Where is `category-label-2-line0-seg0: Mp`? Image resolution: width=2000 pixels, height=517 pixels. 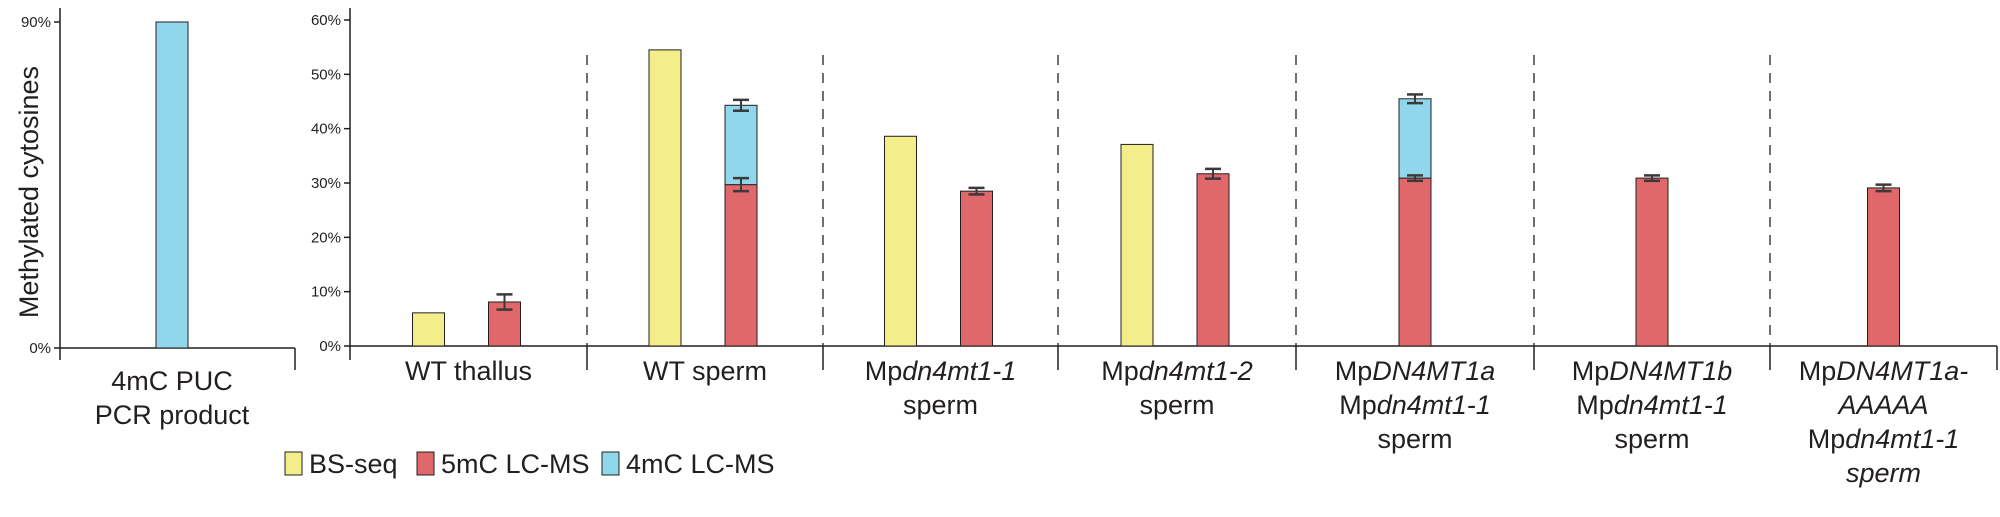
category-label-2-line0-seg0: Mp is located at coordinates (884, 371).